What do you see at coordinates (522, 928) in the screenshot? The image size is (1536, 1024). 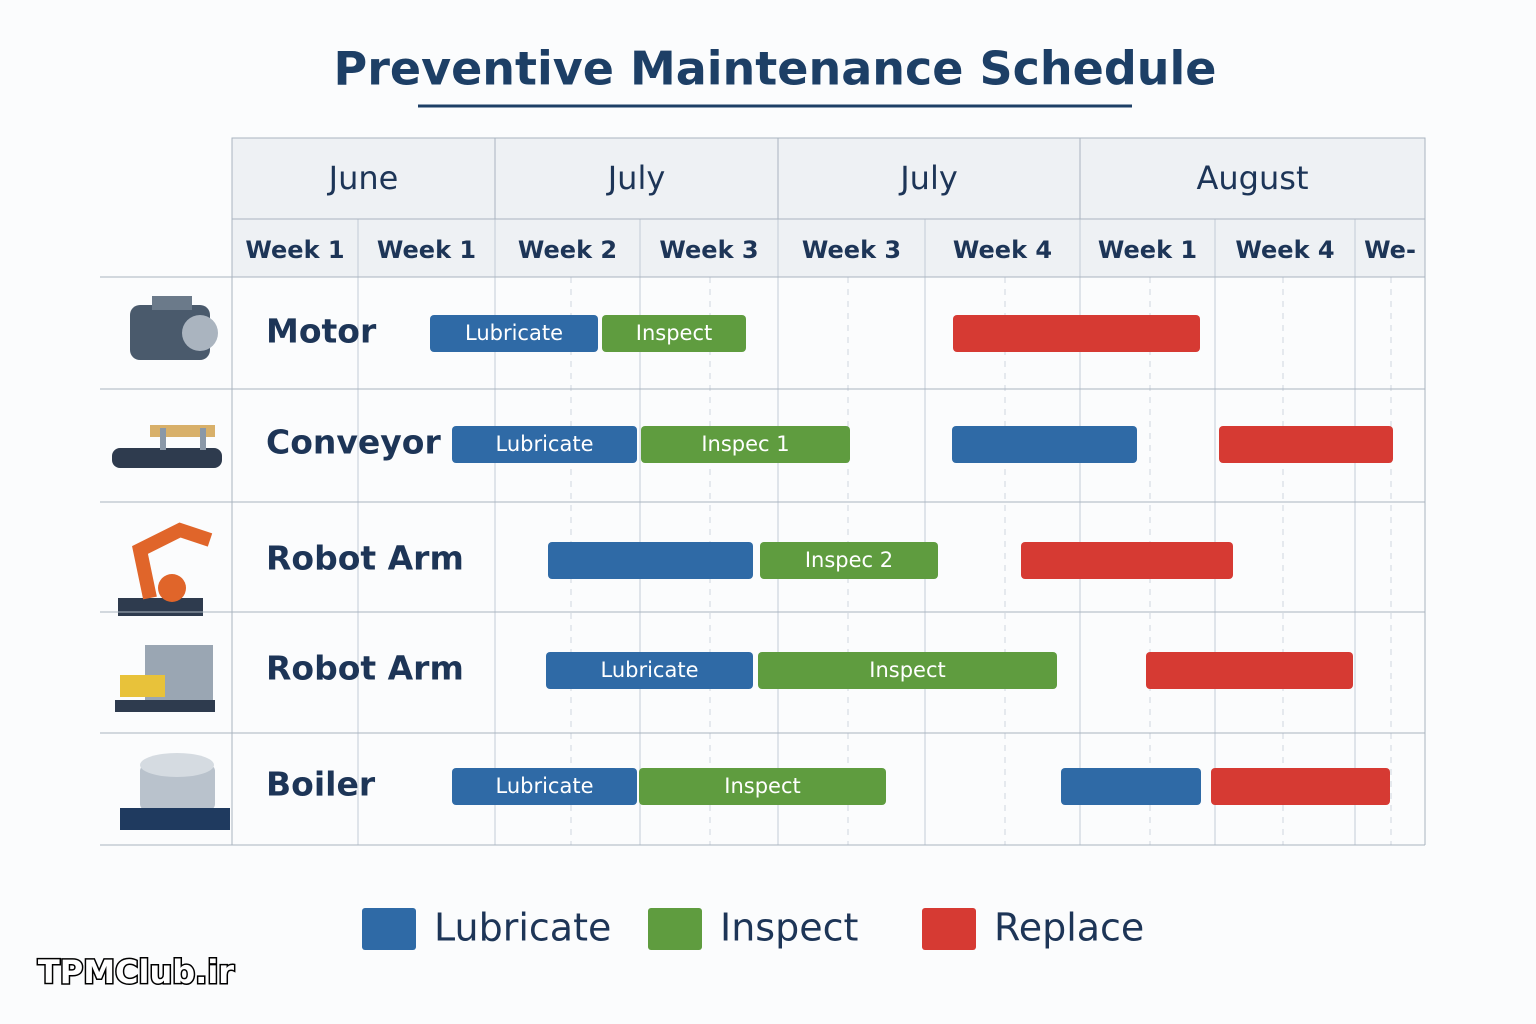 I see `legend-label: Lubricate` at bounding box center [522, 928].